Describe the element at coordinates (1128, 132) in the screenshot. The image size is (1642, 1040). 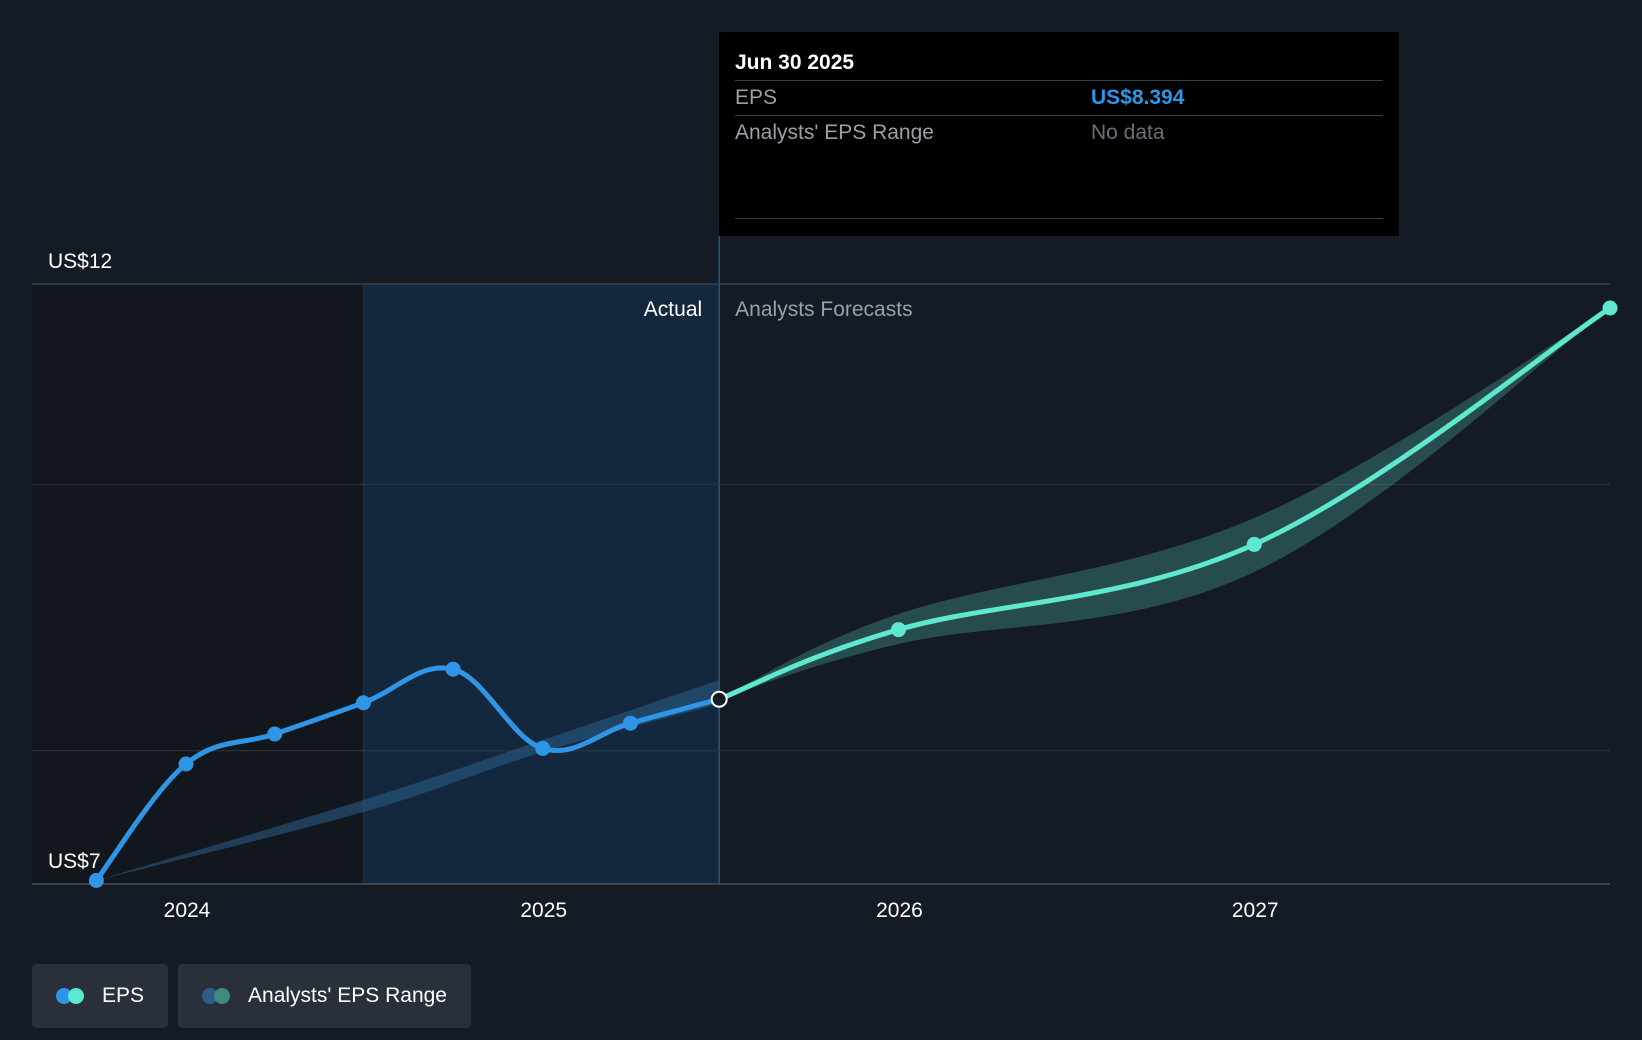
I see `tooltip-range-value: No data` at that location.